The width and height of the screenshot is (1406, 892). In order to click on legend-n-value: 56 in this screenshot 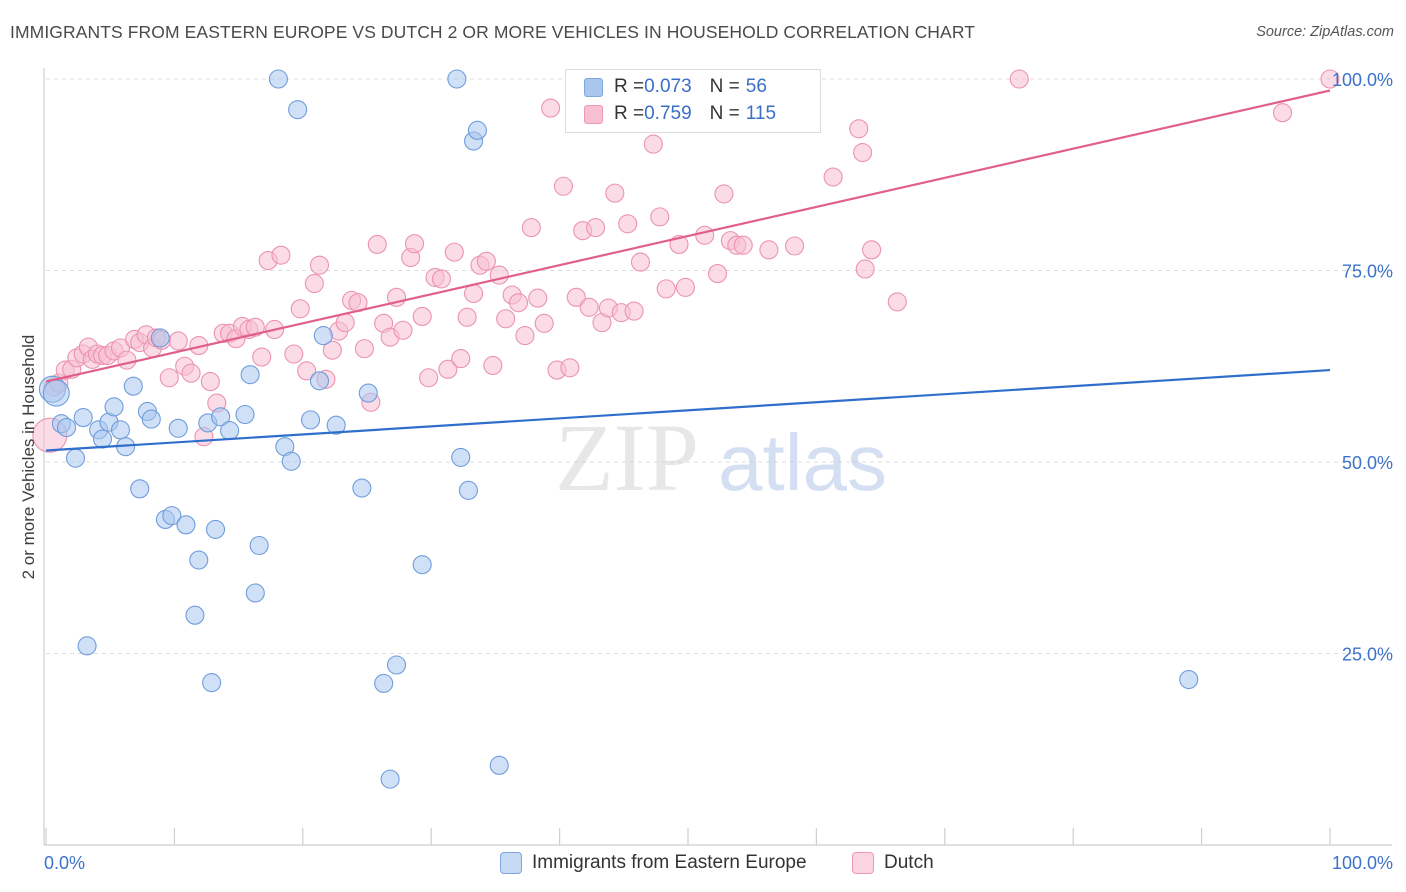, I will do `click(756, 86)`.